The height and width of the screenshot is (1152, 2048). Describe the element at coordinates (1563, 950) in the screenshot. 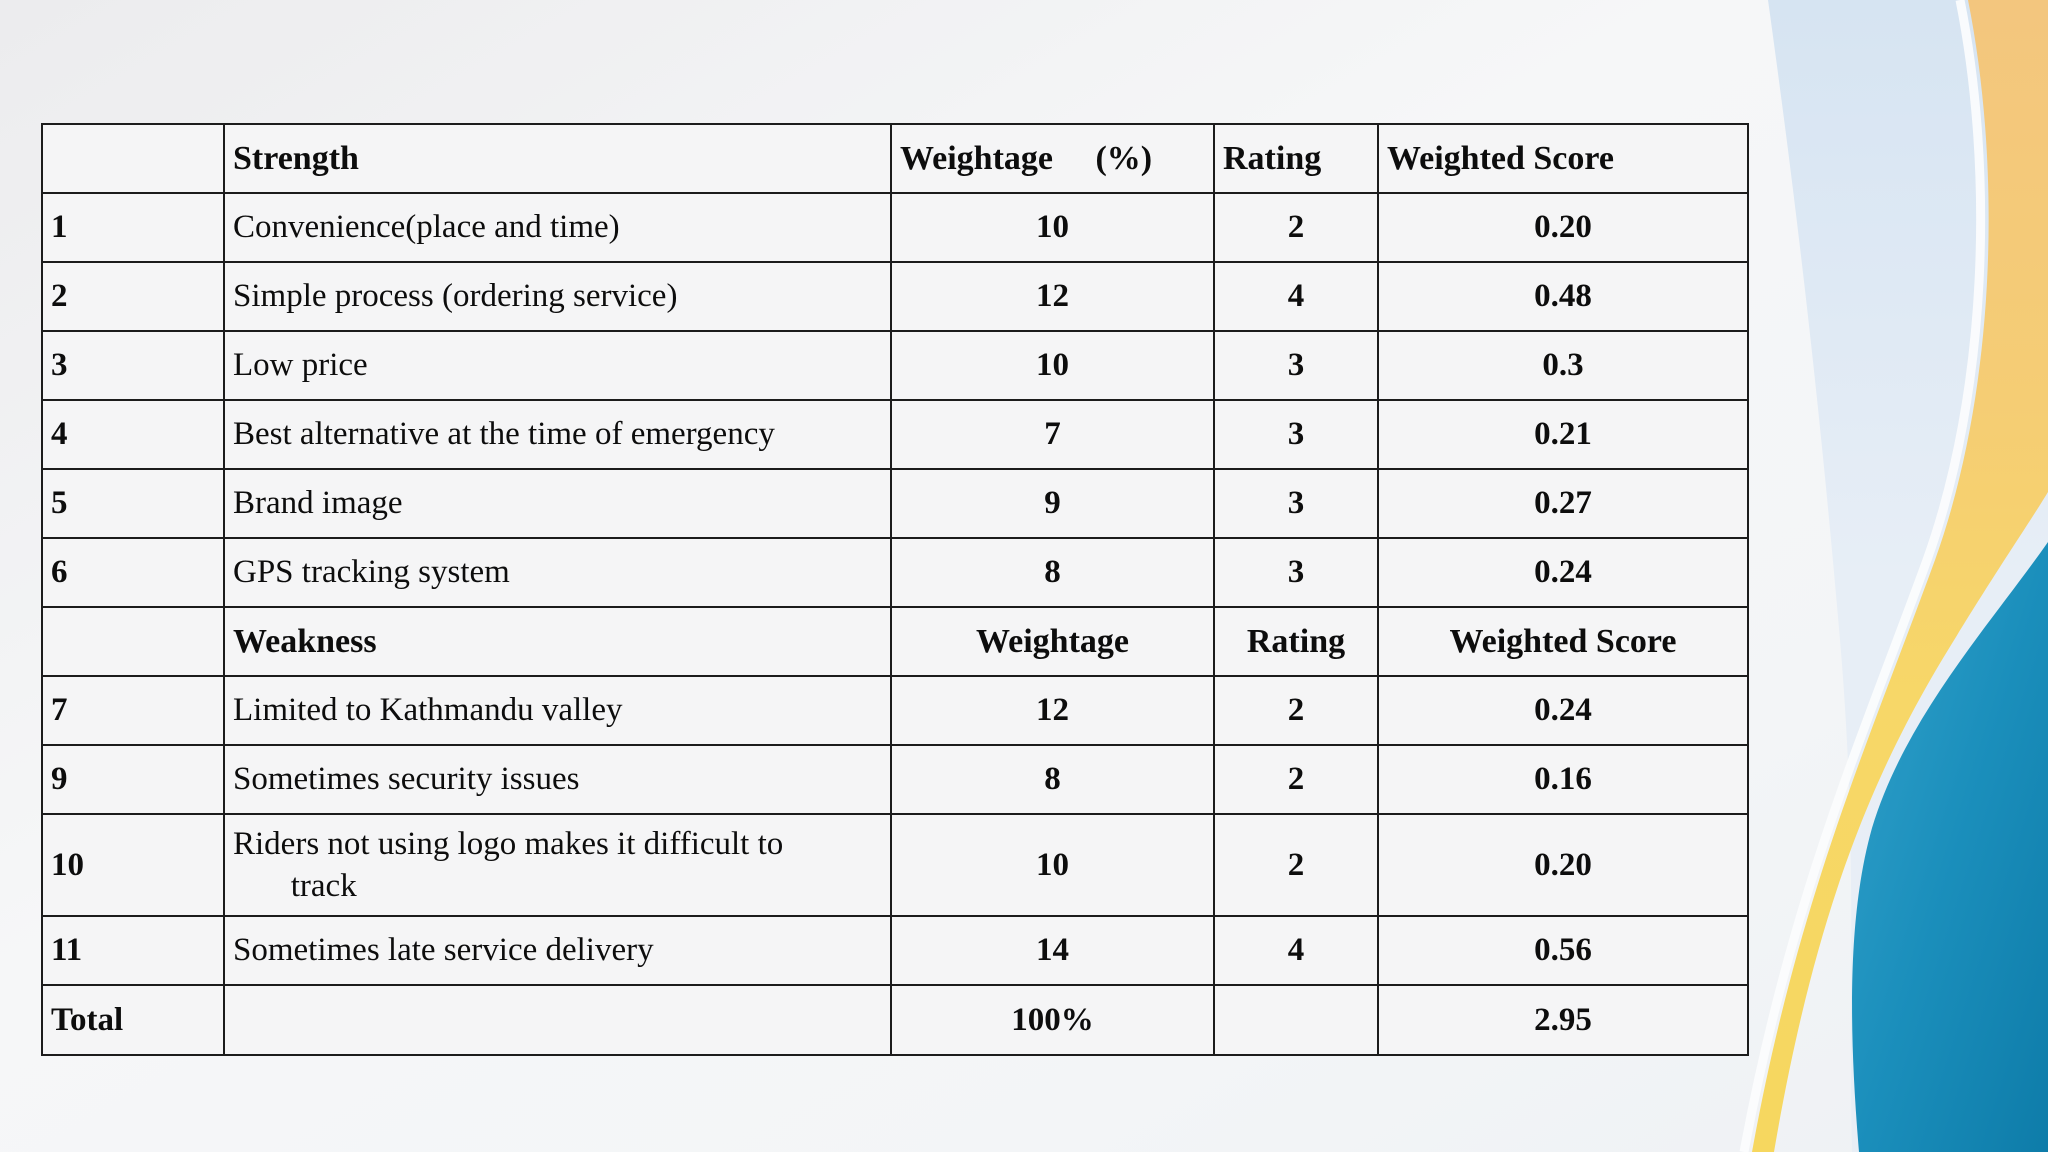

I see `score-cell: 0.56` at that location.